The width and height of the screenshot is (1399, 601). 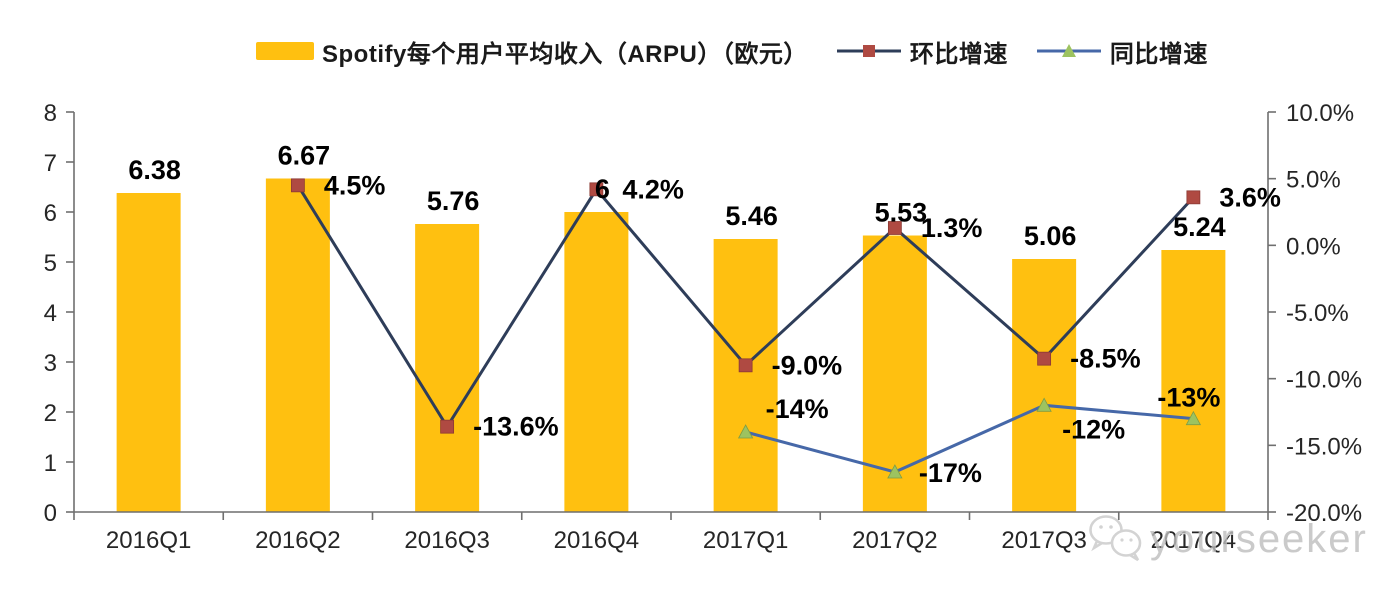 I want to click on legend-label-qoq: 环比增速, so click(x=958, y=54).